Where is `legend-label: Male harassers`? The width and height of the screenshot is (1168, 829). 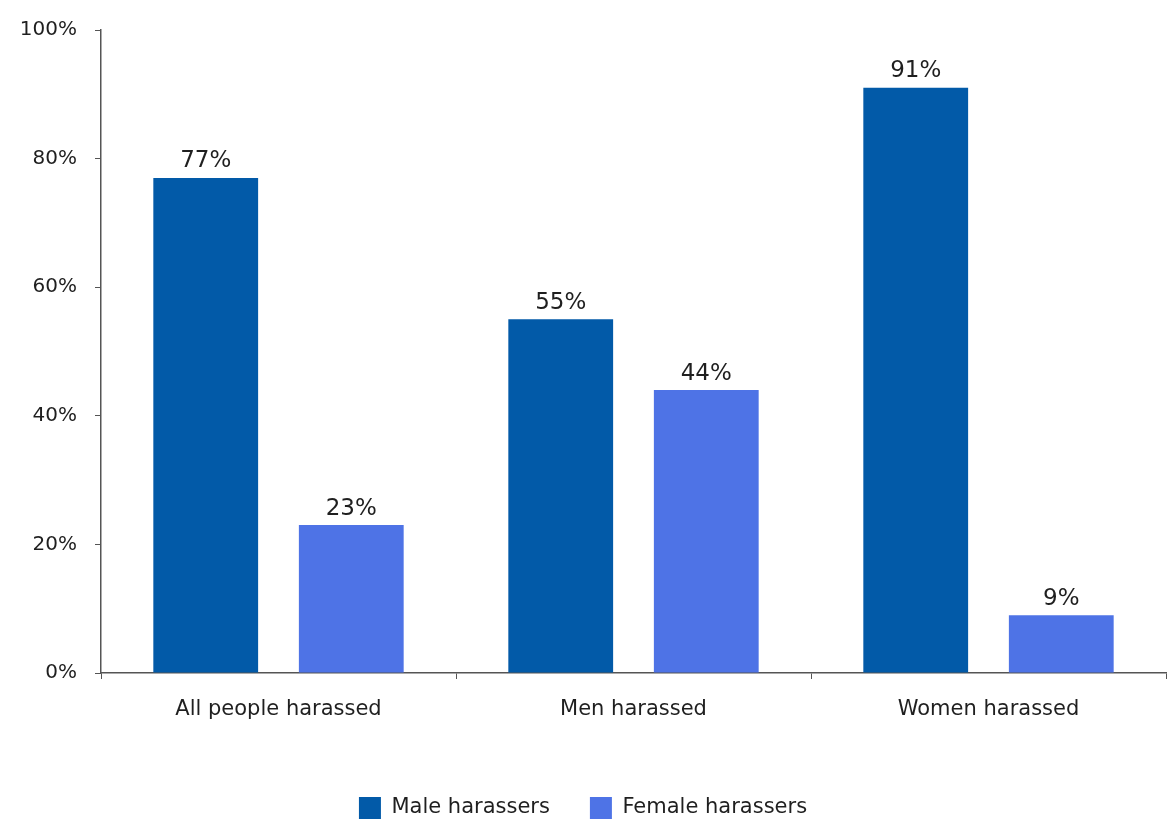 legend-label: Male harassers is located at coordinates (470, 806).